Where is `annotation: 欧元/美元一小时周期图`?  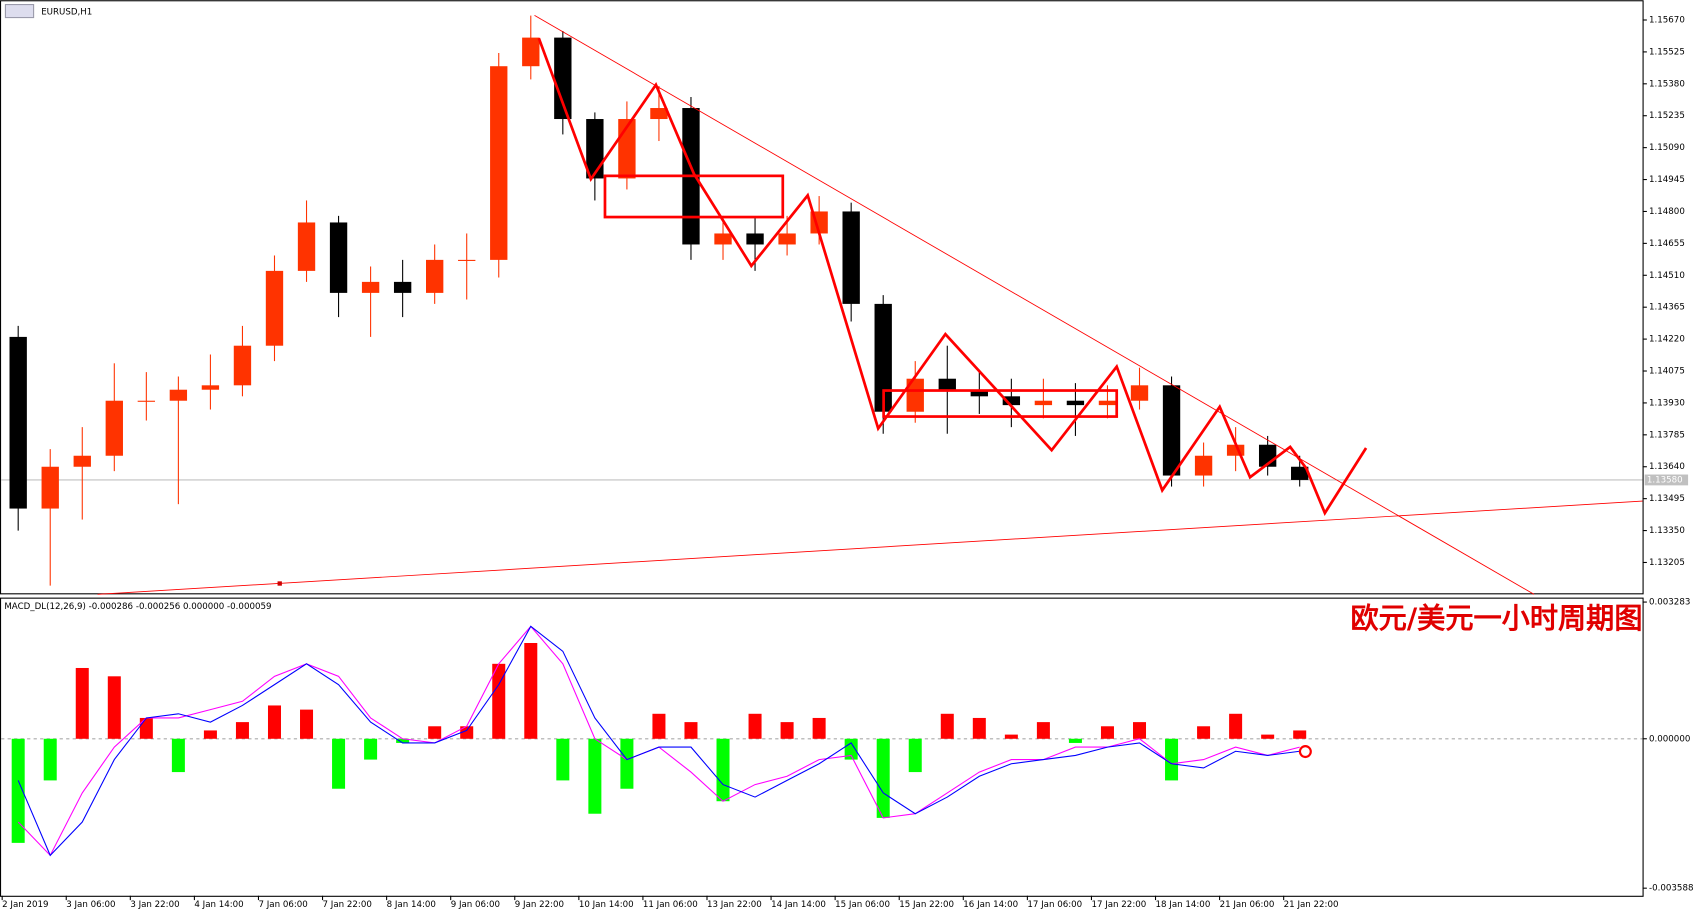 annotation: 欧元/美元一小时周期图 is located at coordinates (1497, 618).